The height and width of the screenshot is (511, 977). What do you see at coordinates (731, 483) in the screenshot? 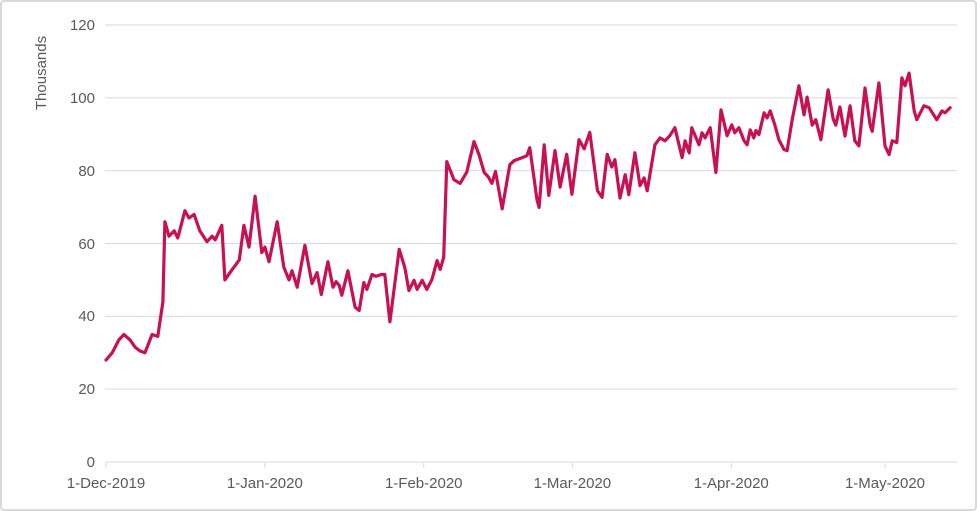
I see `x-axis-tick-label: 1-Apr-2020` at bounding box center [731, 483].